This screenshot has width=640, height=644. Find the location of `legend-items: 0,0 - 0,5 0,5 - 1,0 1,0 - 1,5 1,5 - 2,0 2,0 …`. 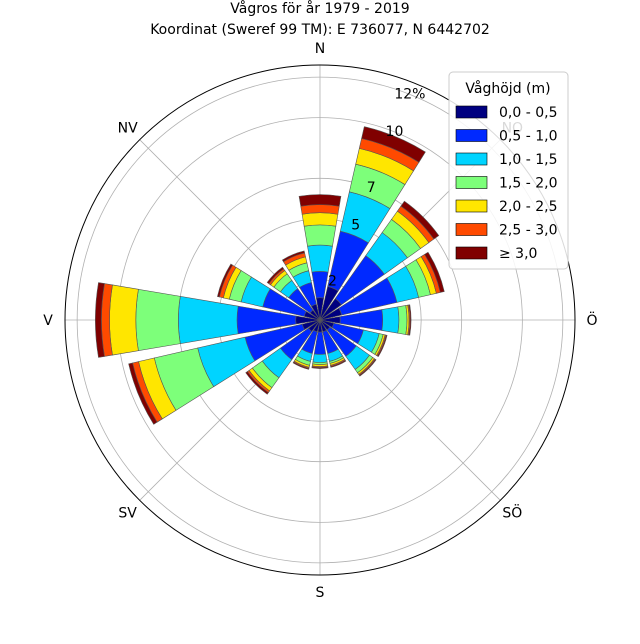

legend-items: 0,0 - 0,5 0,5 - 1,0 1,0 - 1,5 1,5 - 2,0 2,0 … is located at coordinates (506, 183).